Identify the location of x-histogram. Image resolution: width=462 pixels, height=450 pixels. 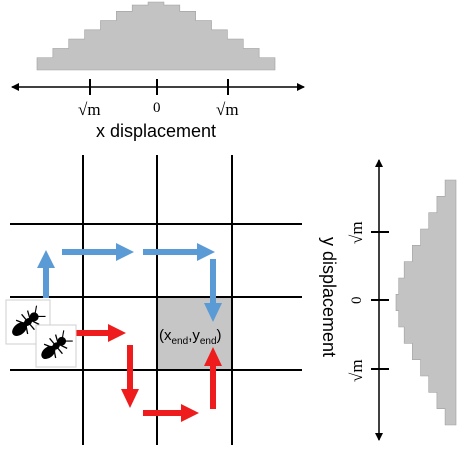
(156, 36).